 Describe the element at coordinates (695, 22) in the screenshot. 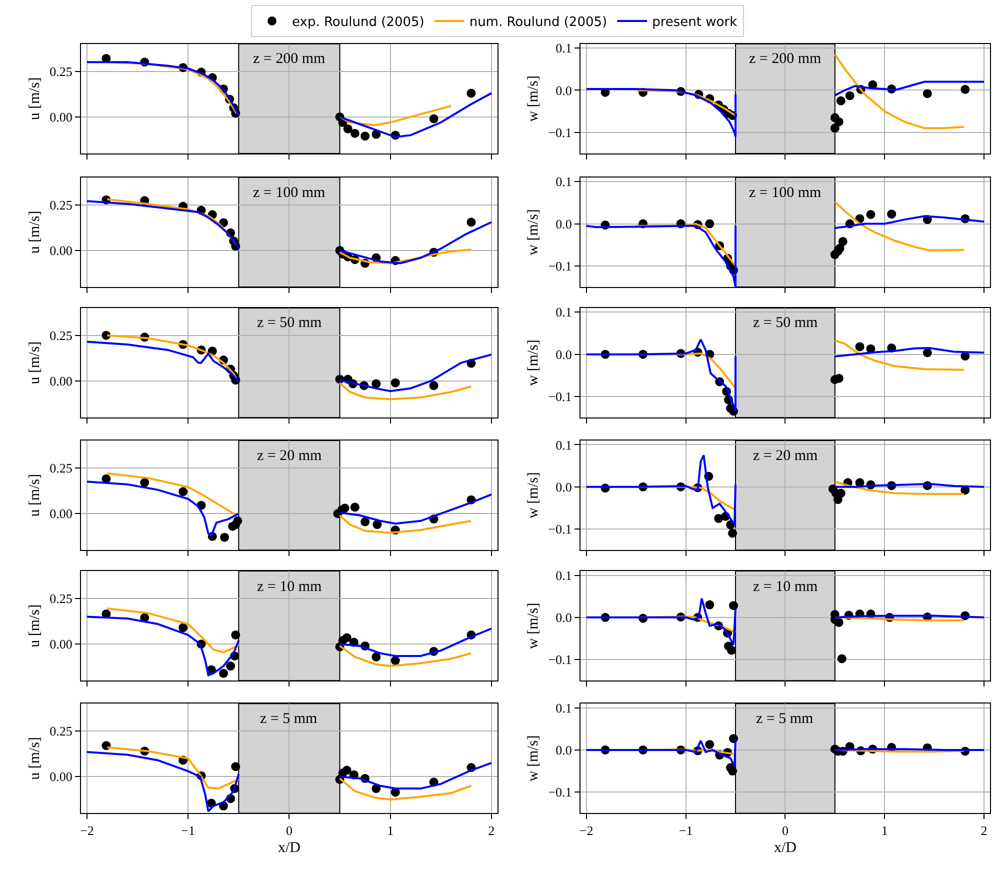

I see `legend-label: present work` at that location.